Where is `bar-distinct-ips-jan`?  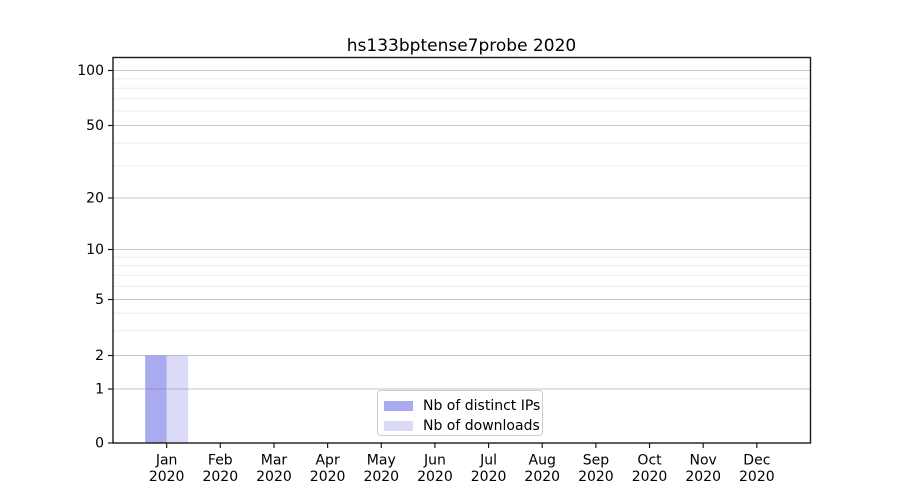
bar-distinct-ips-jan is located at coordinates (156, 399).